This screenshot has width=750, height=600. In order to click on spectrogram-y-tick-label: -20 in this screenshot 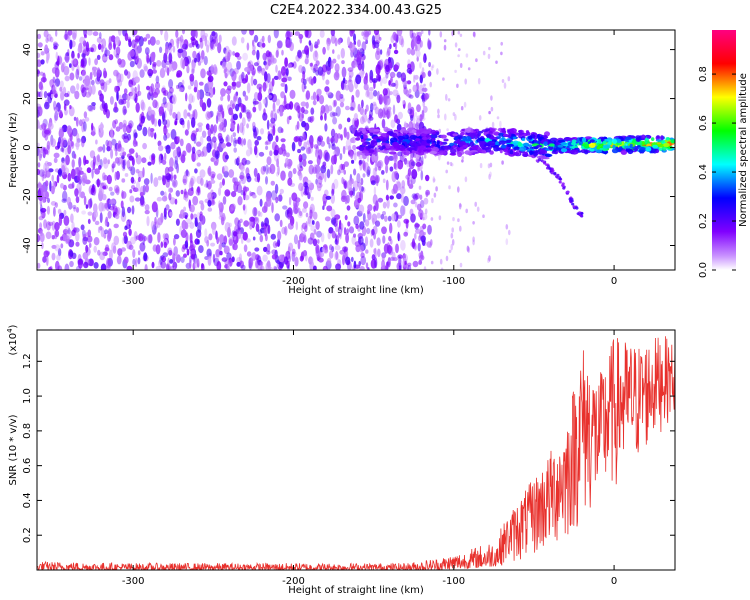, I will do `click(27, 196)`.